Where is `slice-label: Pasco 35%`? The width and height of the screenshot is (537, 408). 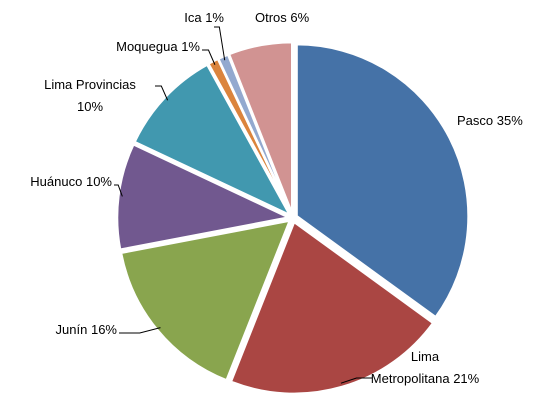
slice-label: Pasco 35% is located at coordinates (490, 121).